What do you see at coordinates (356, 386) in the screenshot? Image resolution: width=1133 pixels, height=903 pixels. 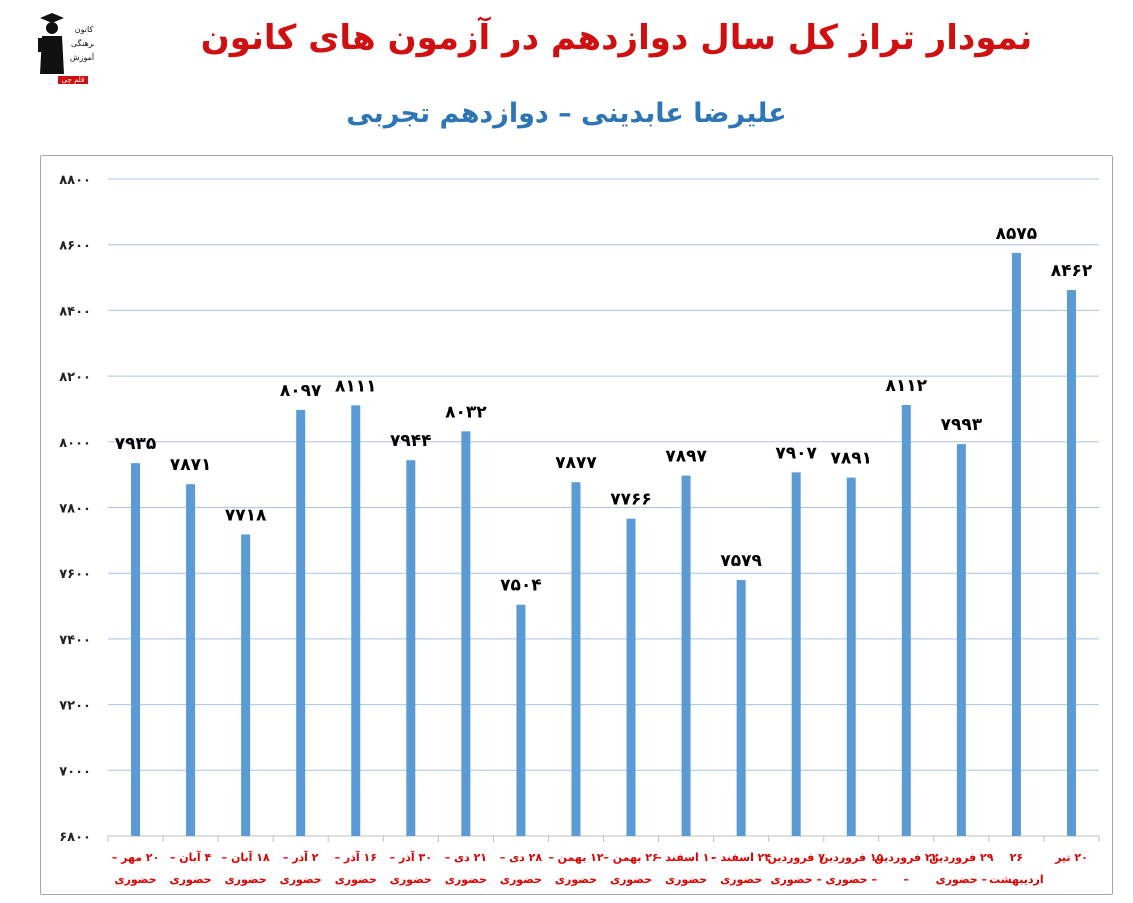 I see `data-label: ۸۱۱۱` at bounding box center [356, 386].